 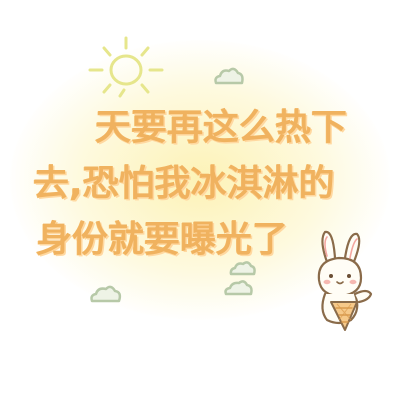 What do you see at coordinates (162, 239) in the screenshot?
I see `quote-line-3: 身份就要曝光了` at bounding box center [162, 239].